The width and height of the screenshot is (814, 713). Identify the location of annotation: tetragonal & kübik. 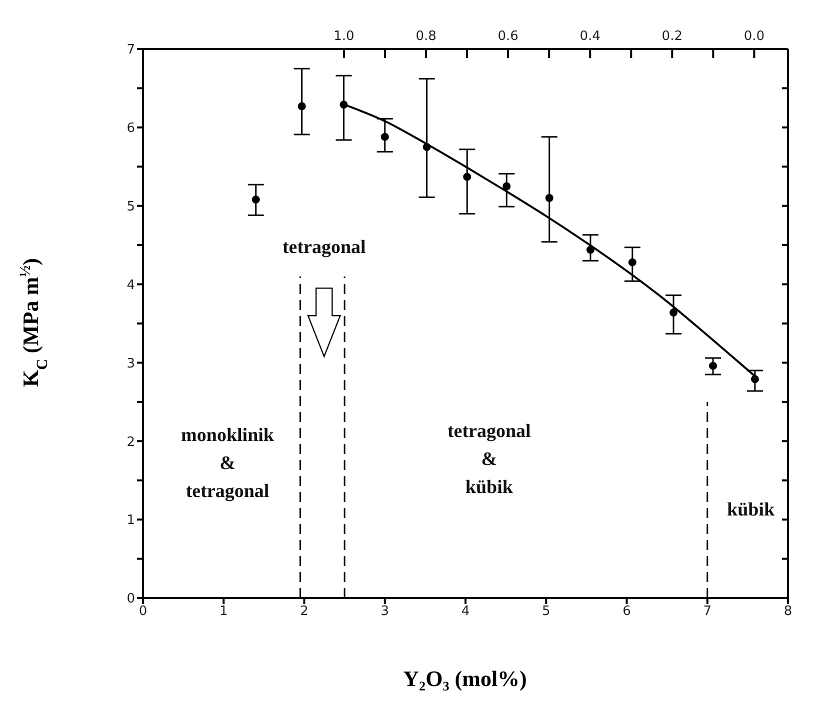
(489, 459).